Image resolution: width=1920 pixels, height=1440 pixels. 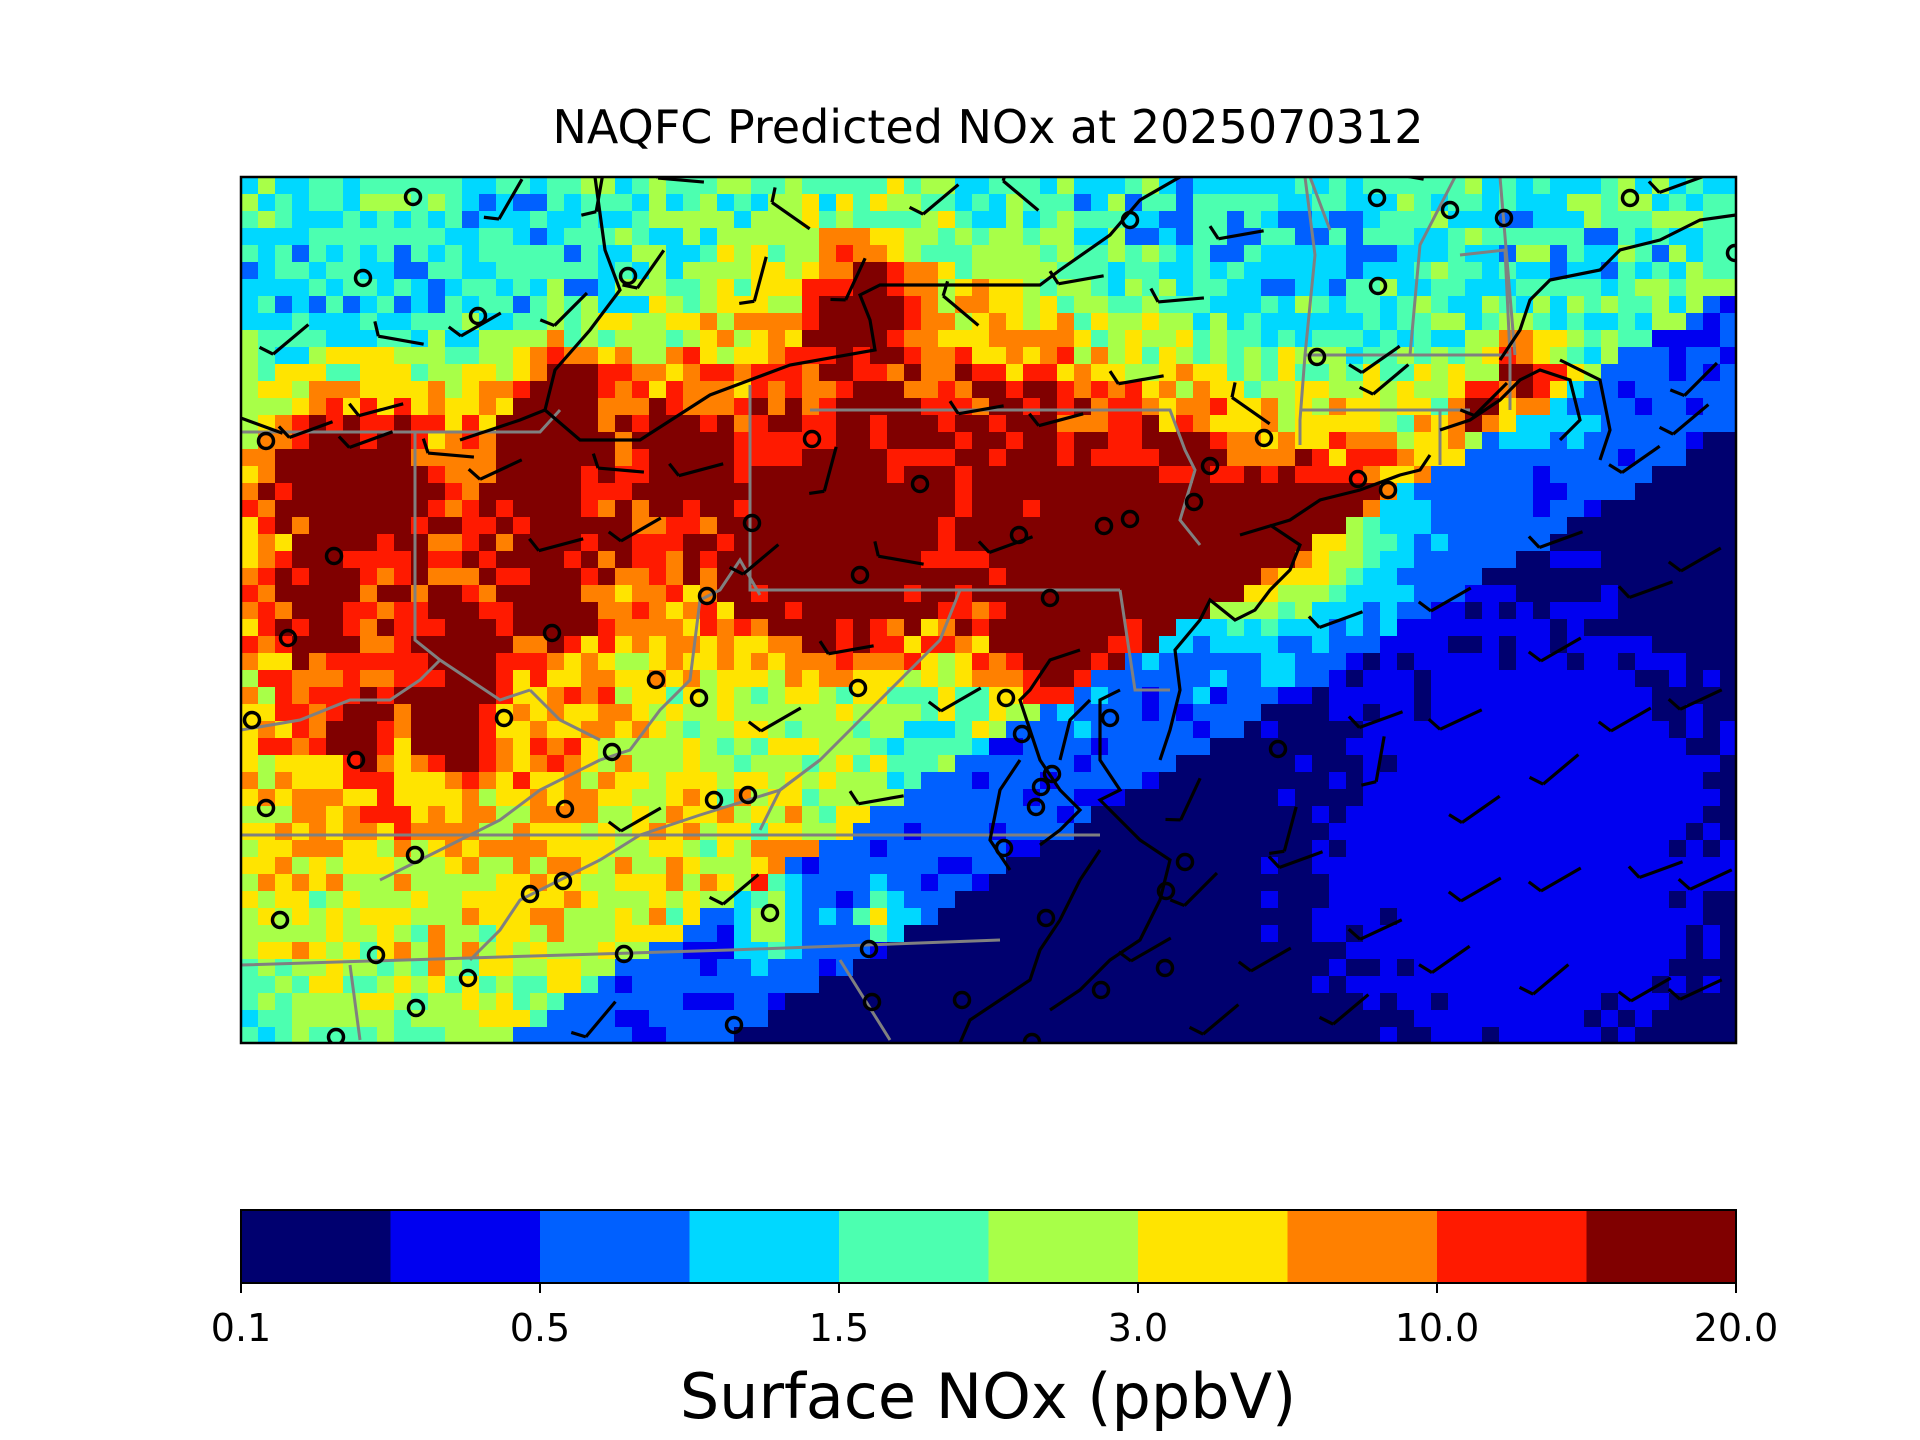 I want to click on colorbar-segment, so click(x=316, y=1246).